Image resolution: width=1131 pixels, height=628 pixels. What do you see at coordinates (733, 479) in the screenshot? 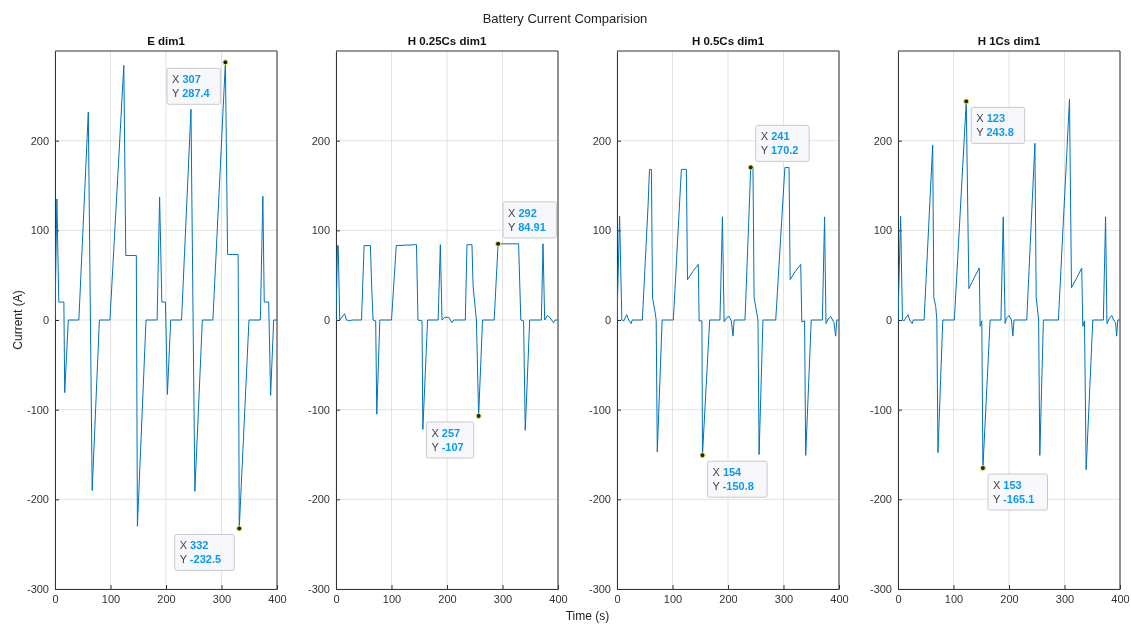
I see `annotation: X 154 Y -150.8` at bounding box center [733, 479].